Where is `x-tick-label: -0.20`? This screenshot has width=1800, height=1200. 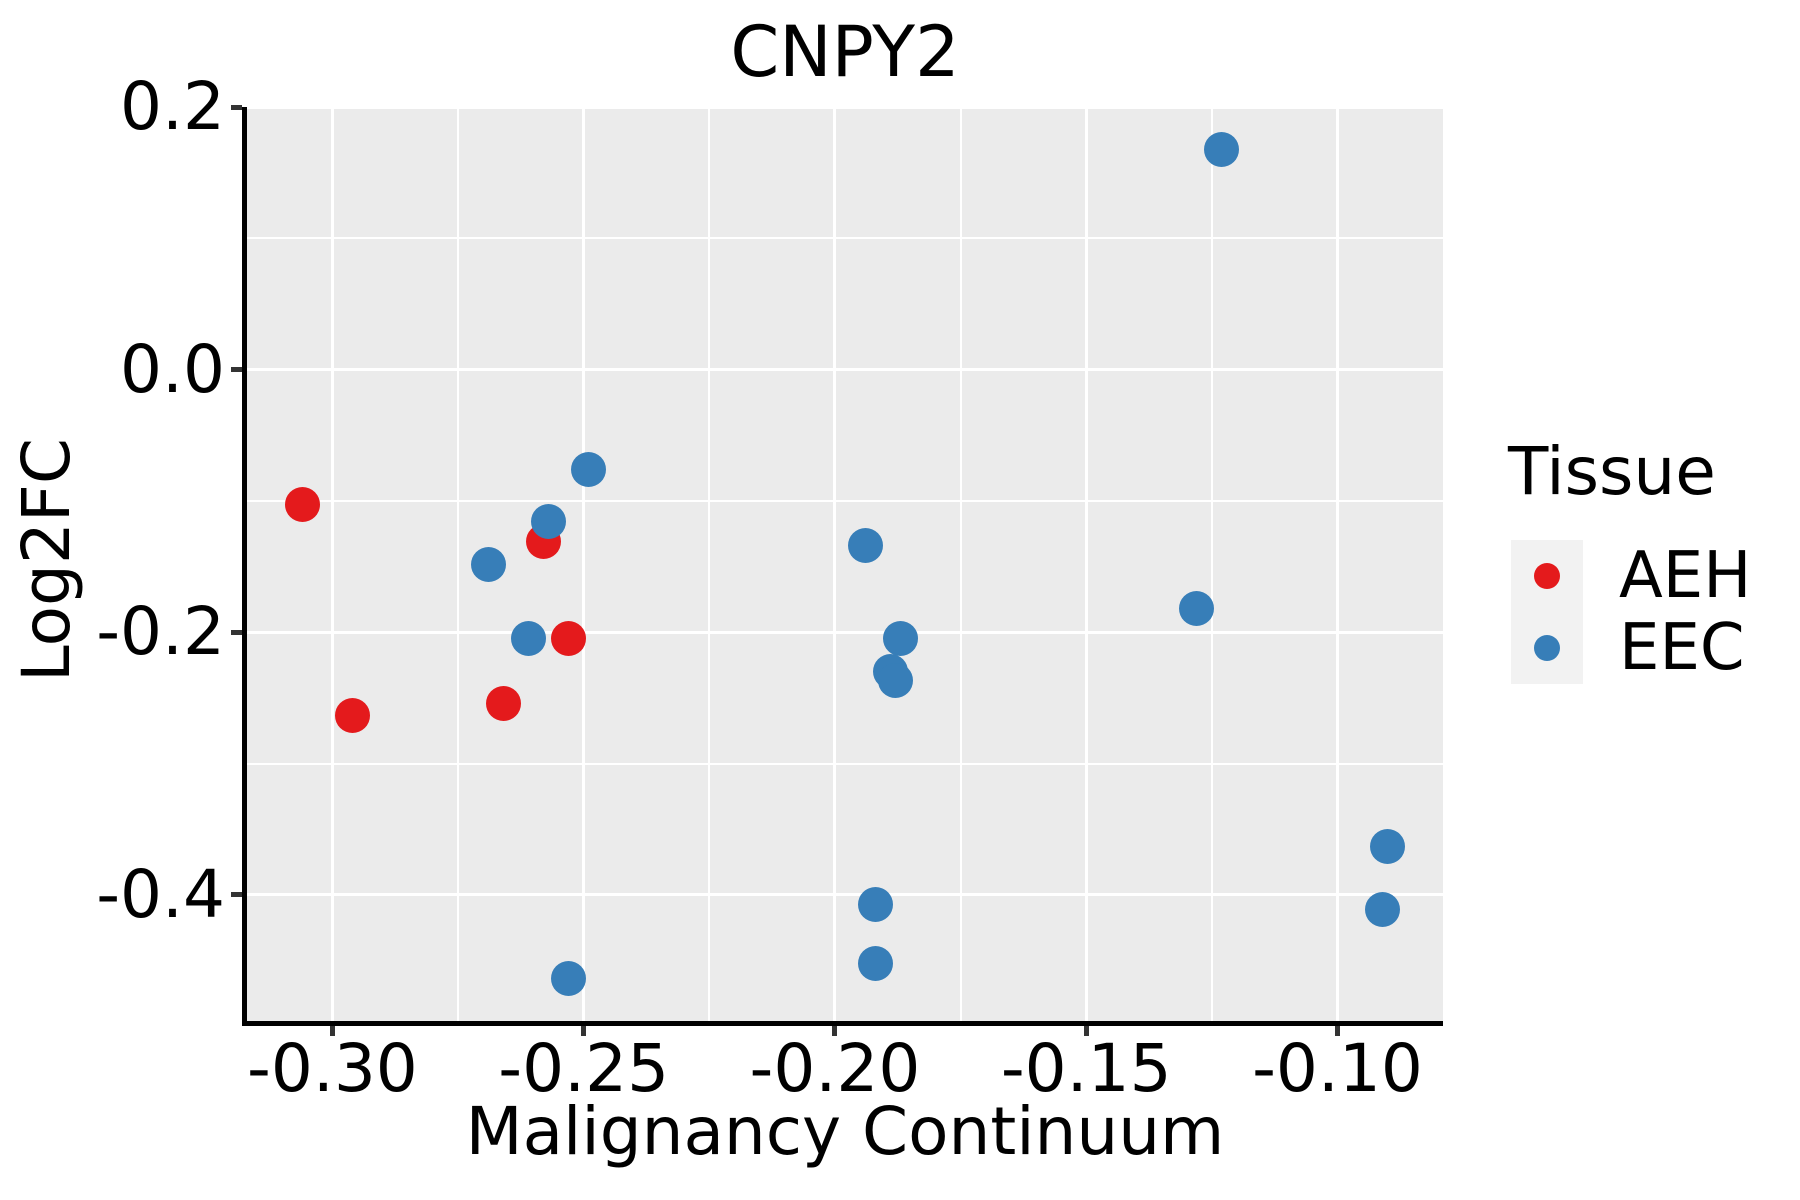 x-tick-label: -0.20 is located at coordinates (835, 1068).